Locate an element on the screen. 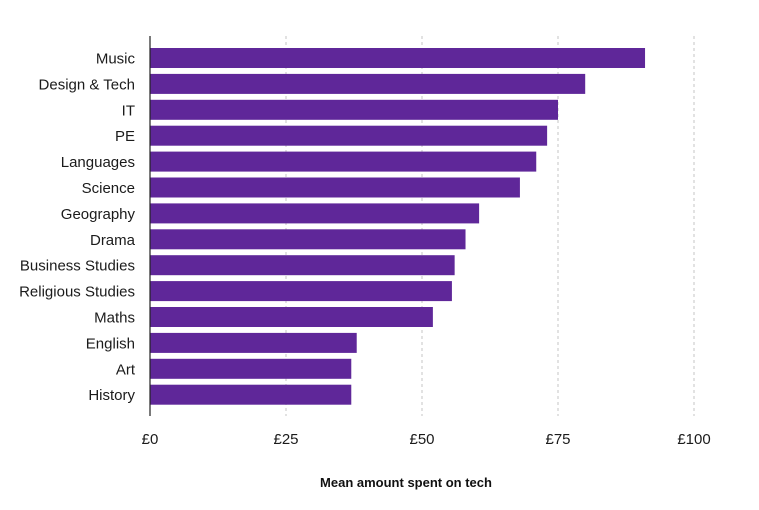  category-label: Music is located at coordinates (116, 59).